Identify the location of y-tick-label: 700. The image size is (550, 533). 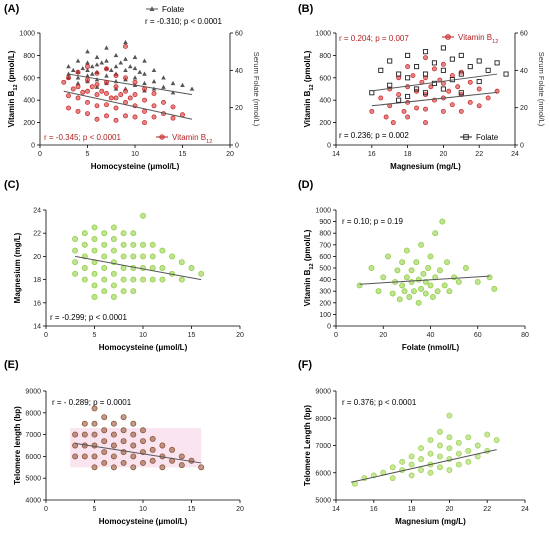
(325, 245).